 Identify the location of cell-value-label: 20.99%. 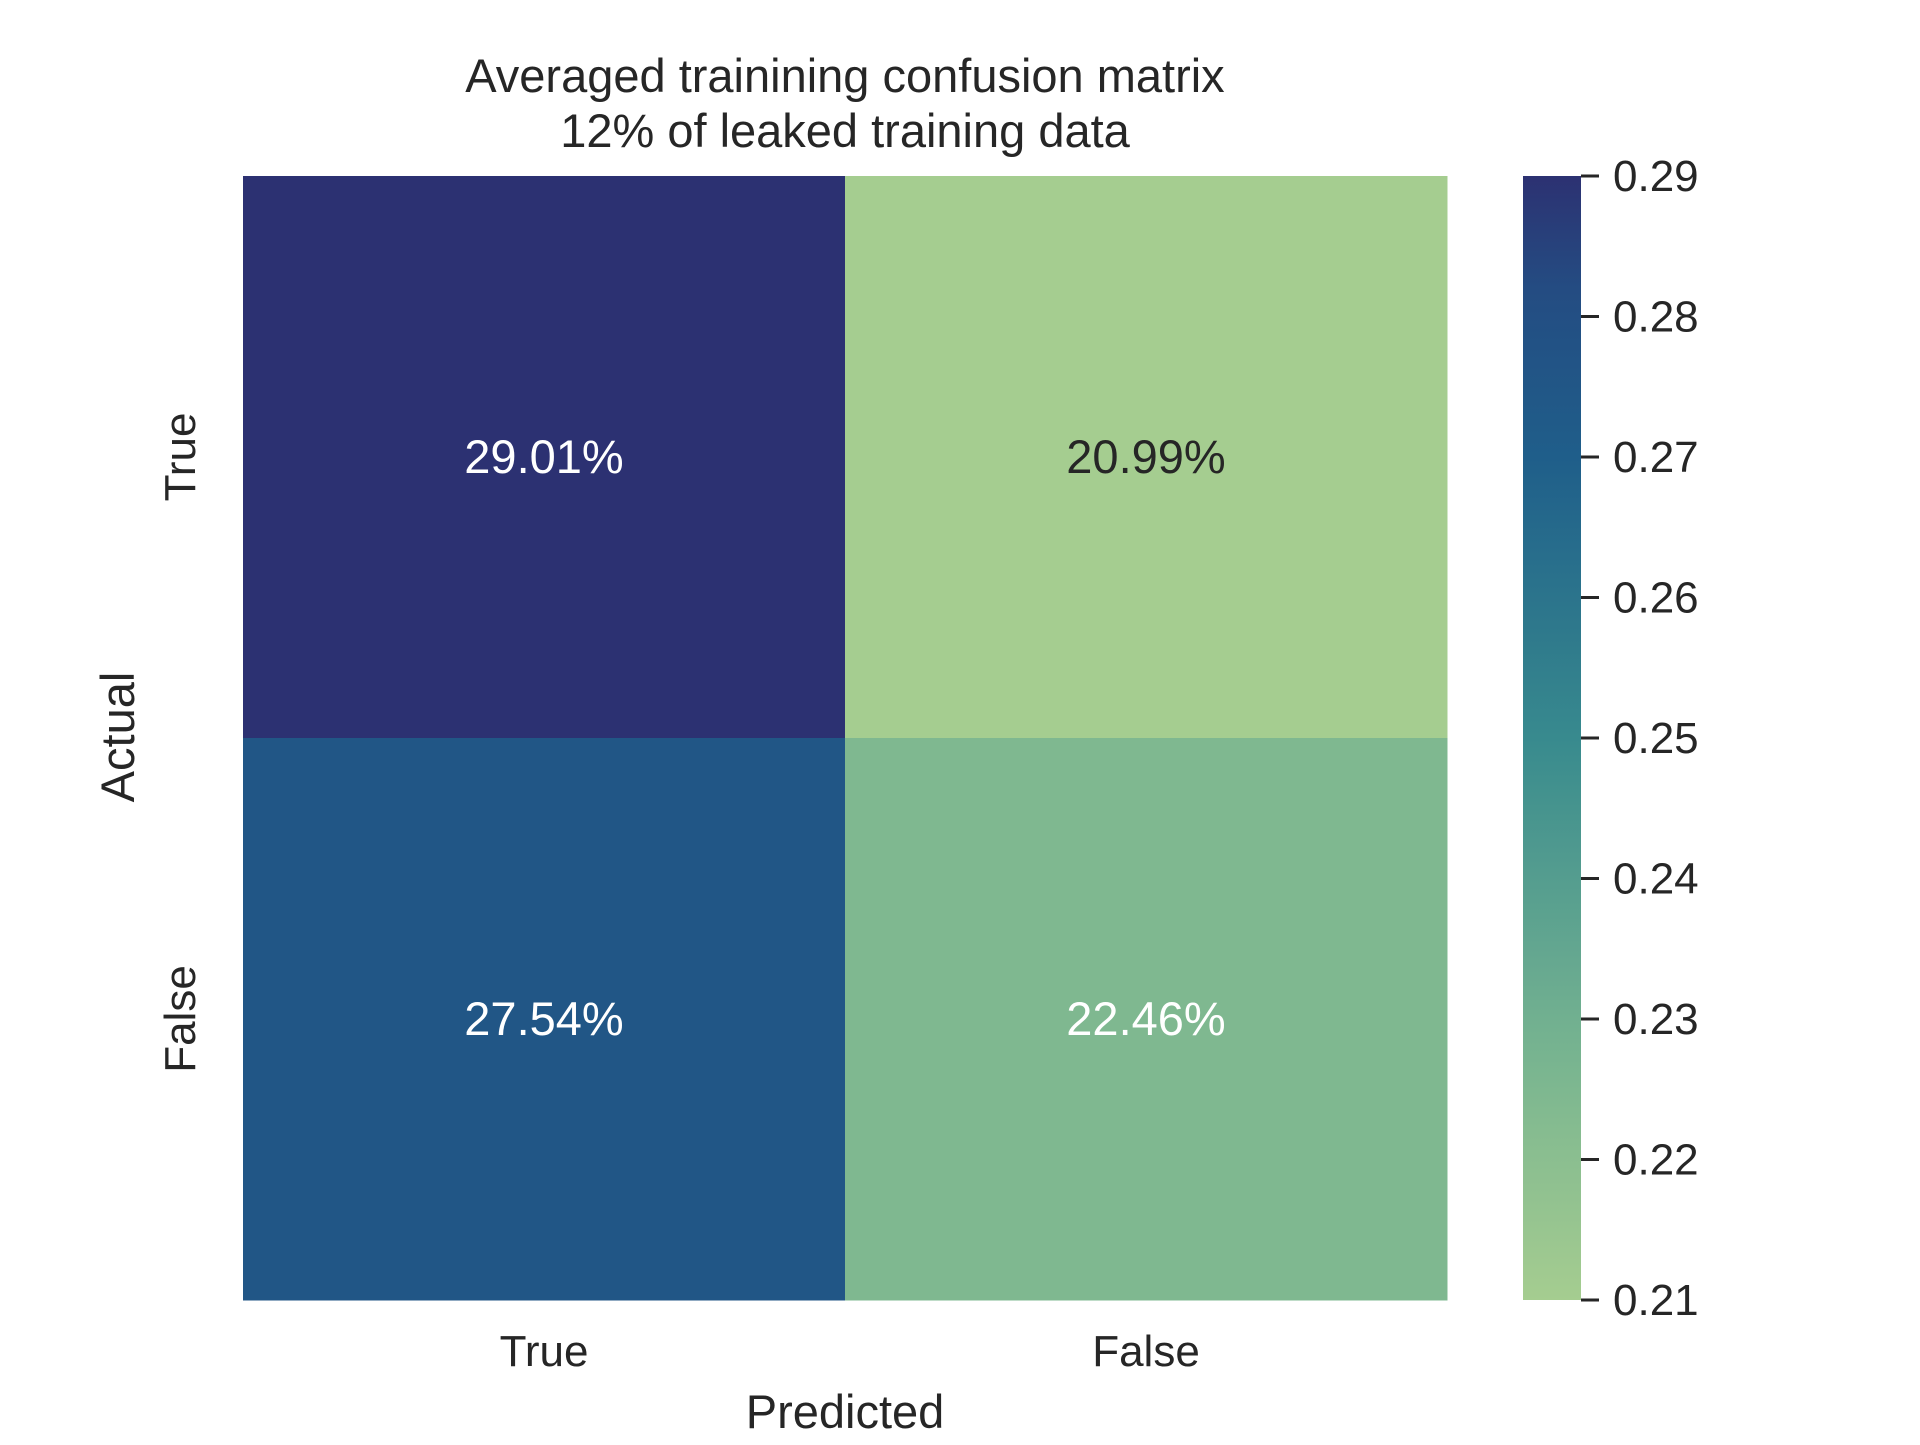
(1145, 456).